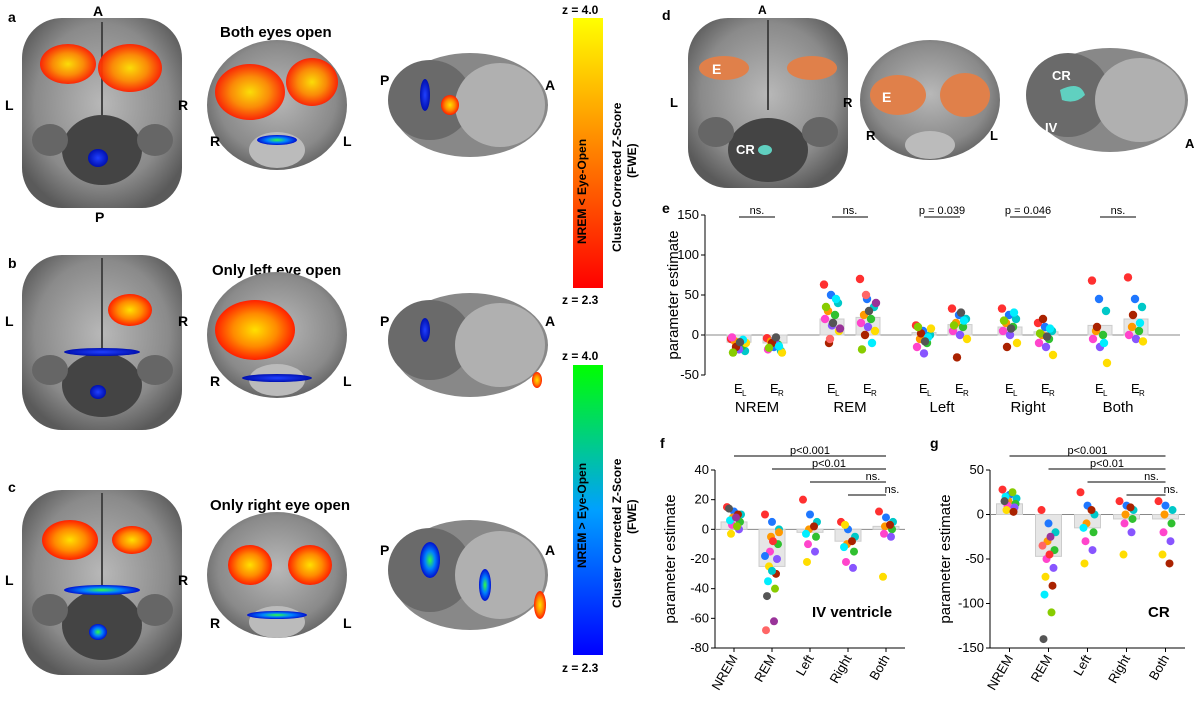 This screenshot has height=702, width=1200. I want to click on g-comparison-label: p<0.01, so click(1107, 464).